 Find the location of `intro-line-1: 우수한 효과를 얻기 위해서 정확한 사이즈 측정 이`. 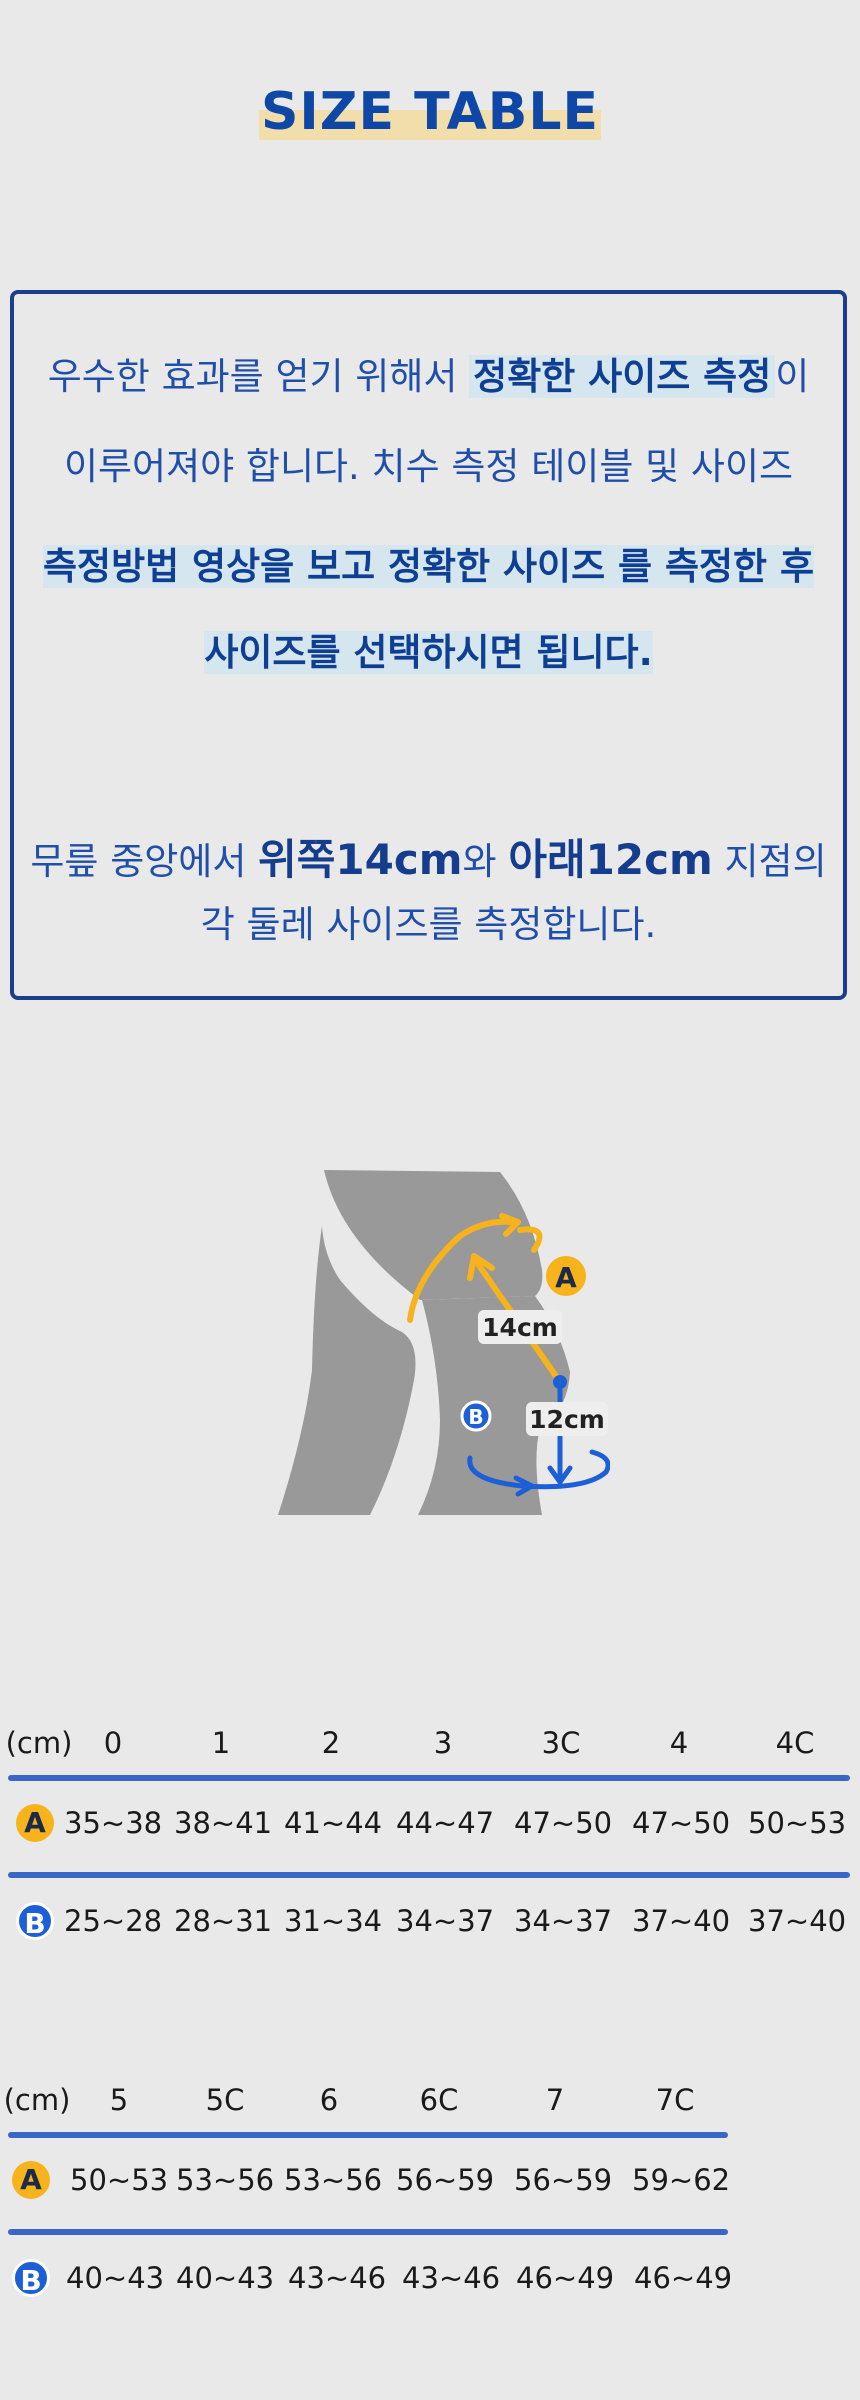

intro-line-1: 우수한 효과를 얻기 위해서 정확한 사이즈 측정 이 is located at coordinates (428, 373).